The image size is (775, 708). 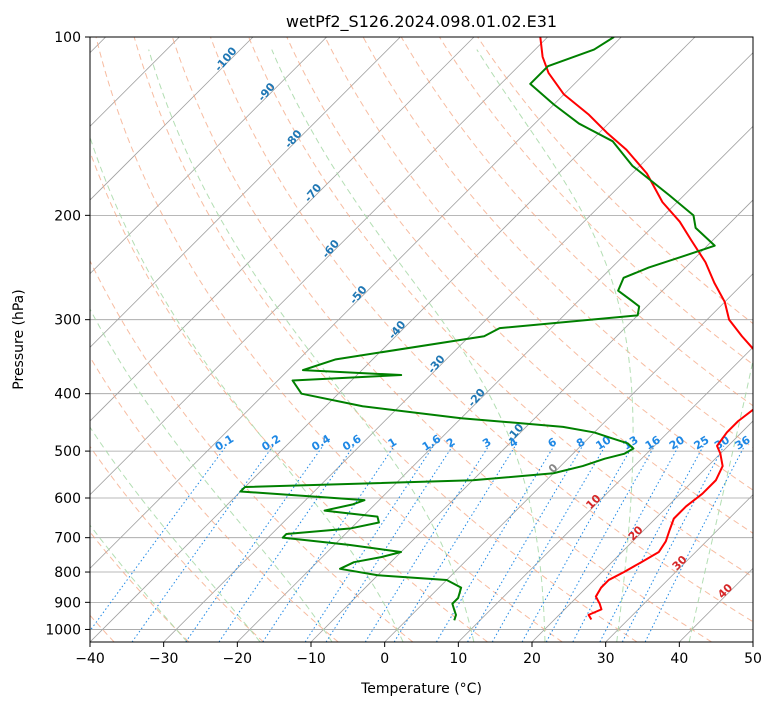 I want to click on x-tick-label: 20, so click(x=532, y=659).